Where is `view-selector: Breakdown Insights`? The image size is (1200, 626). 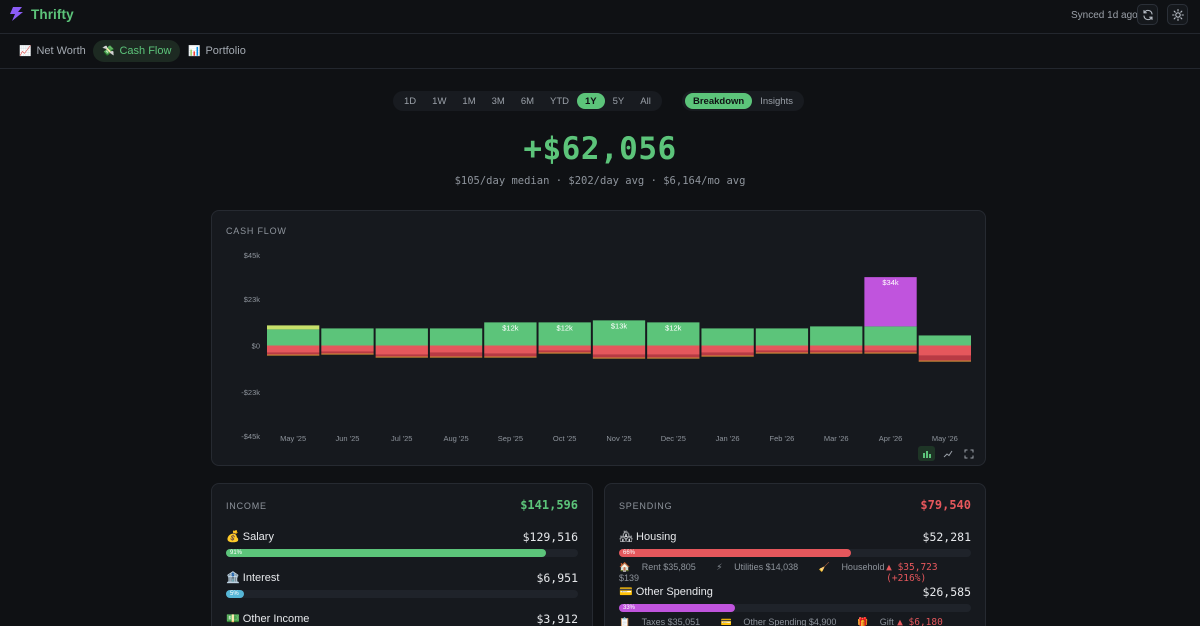
view-selector: Breakdown Insights is located at coordinates (743, 101).